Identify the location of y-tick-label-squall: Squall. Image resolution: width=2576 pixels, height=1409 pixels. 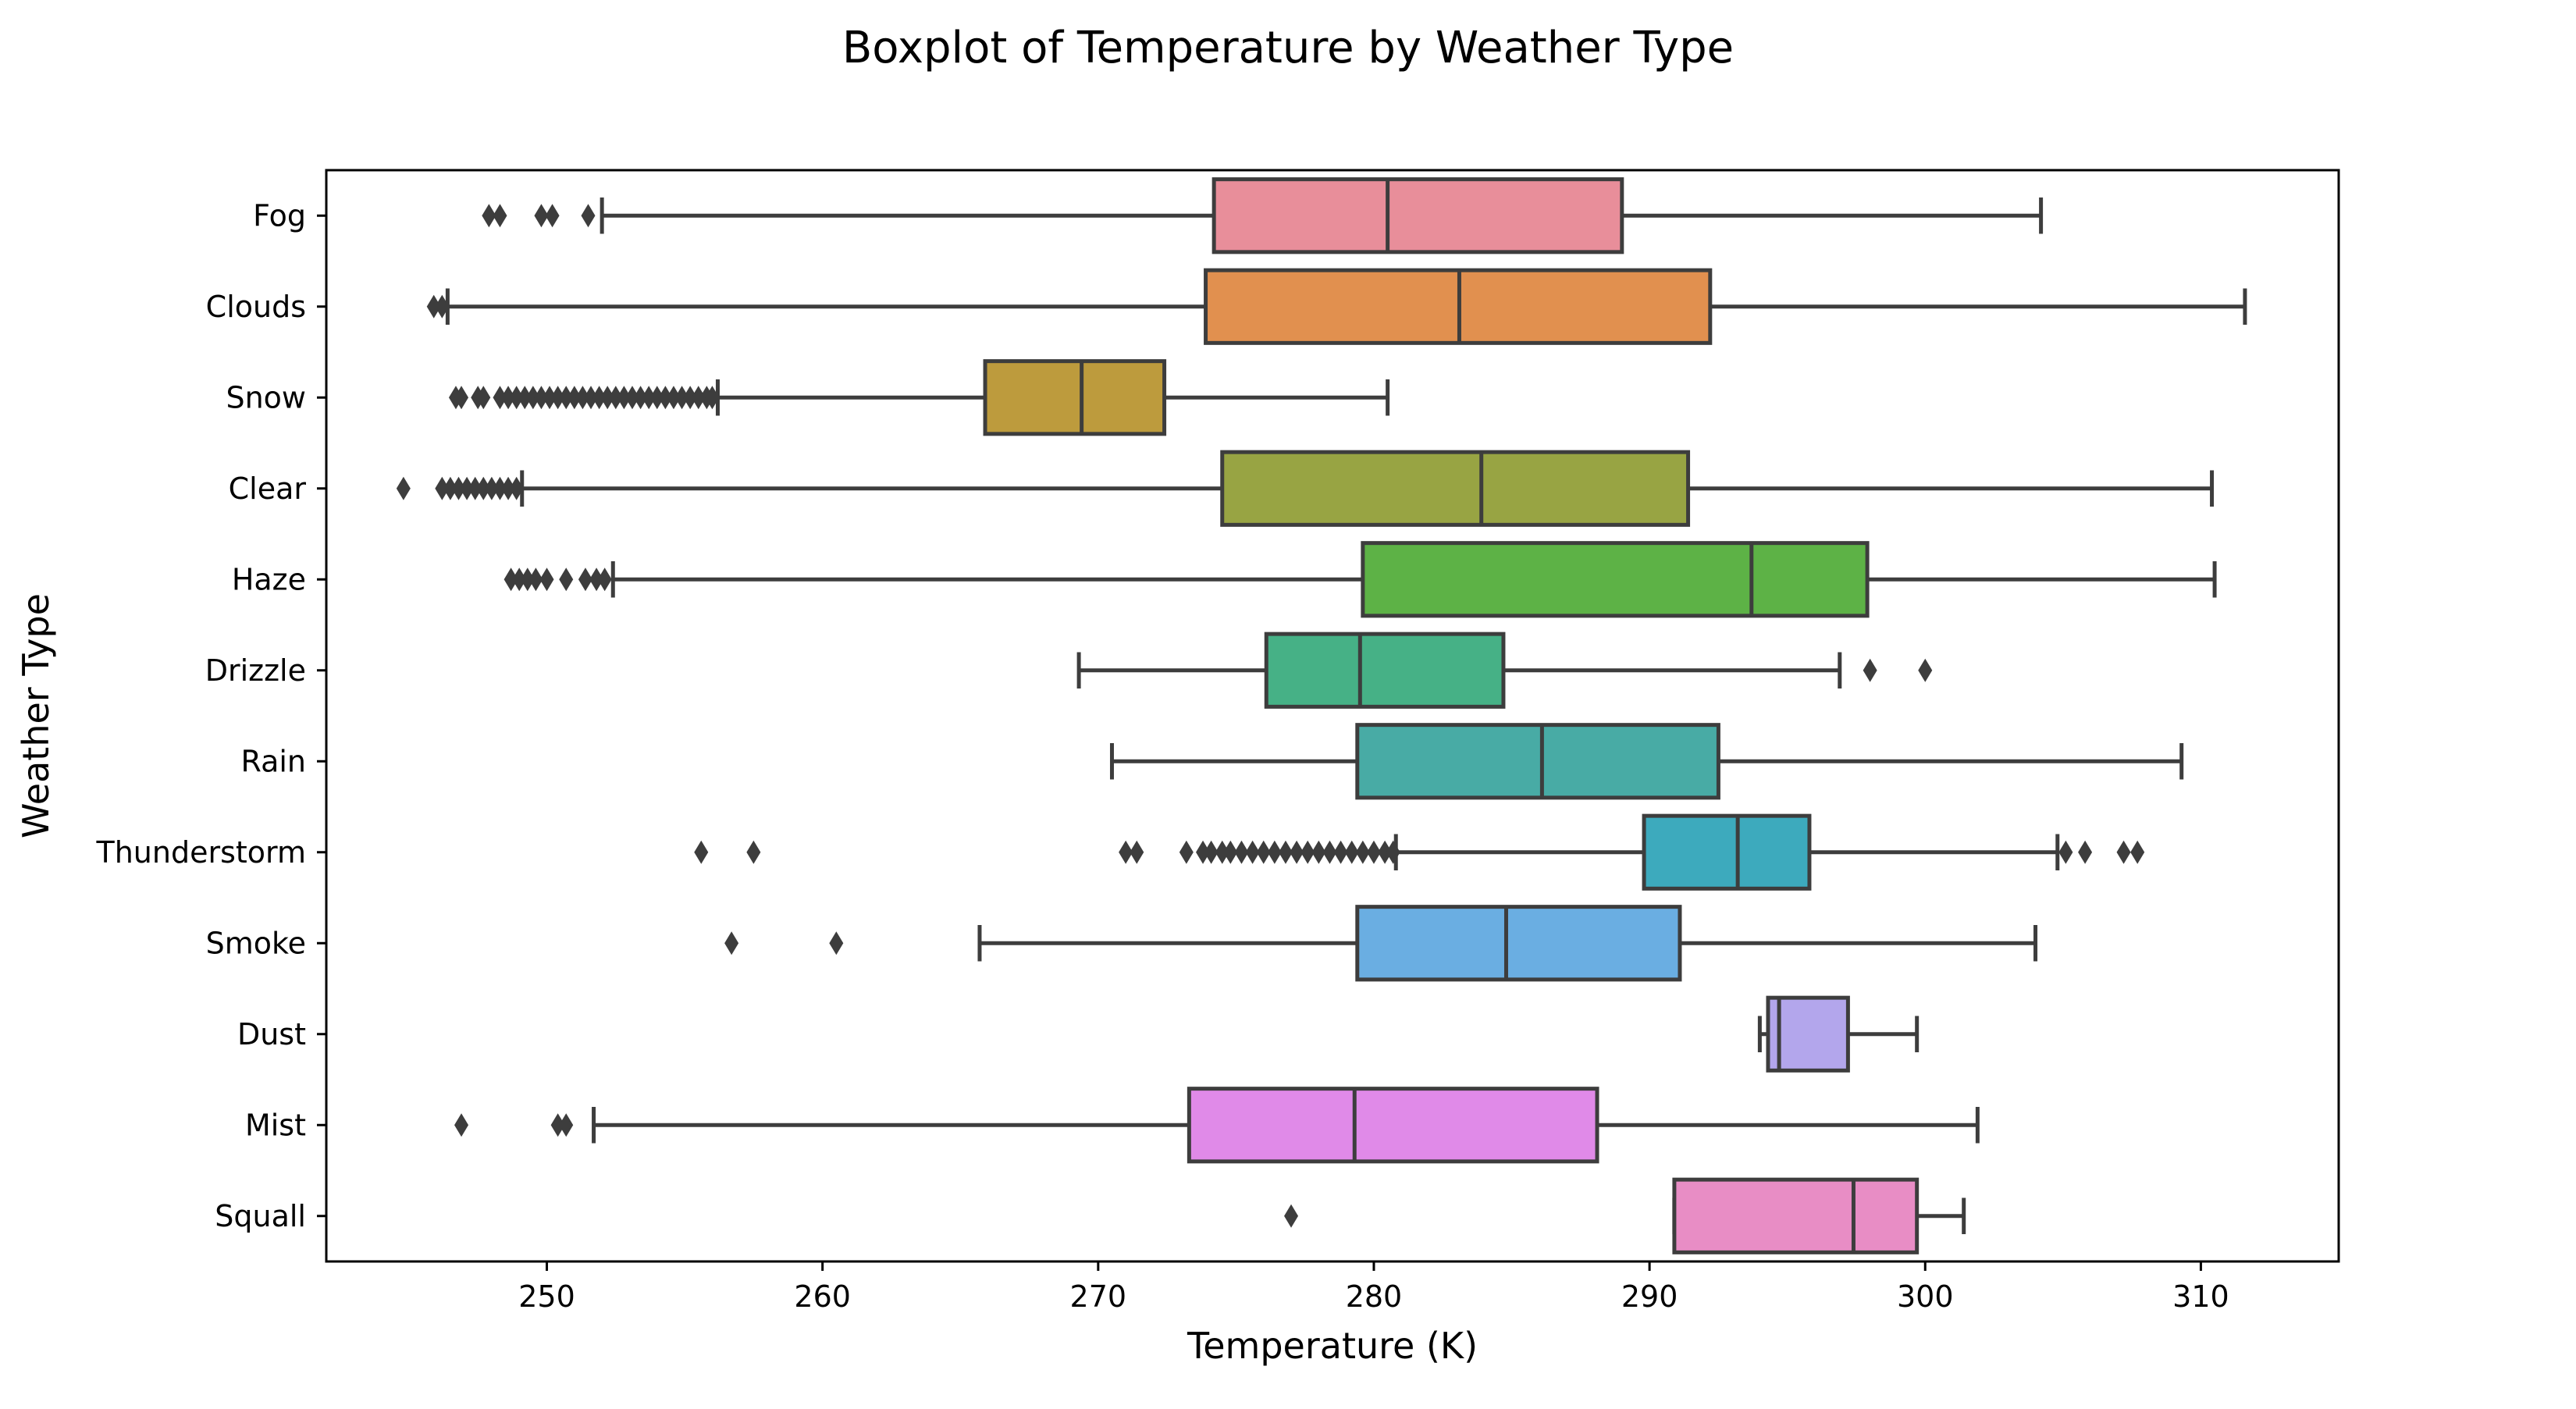
(260, 1216).